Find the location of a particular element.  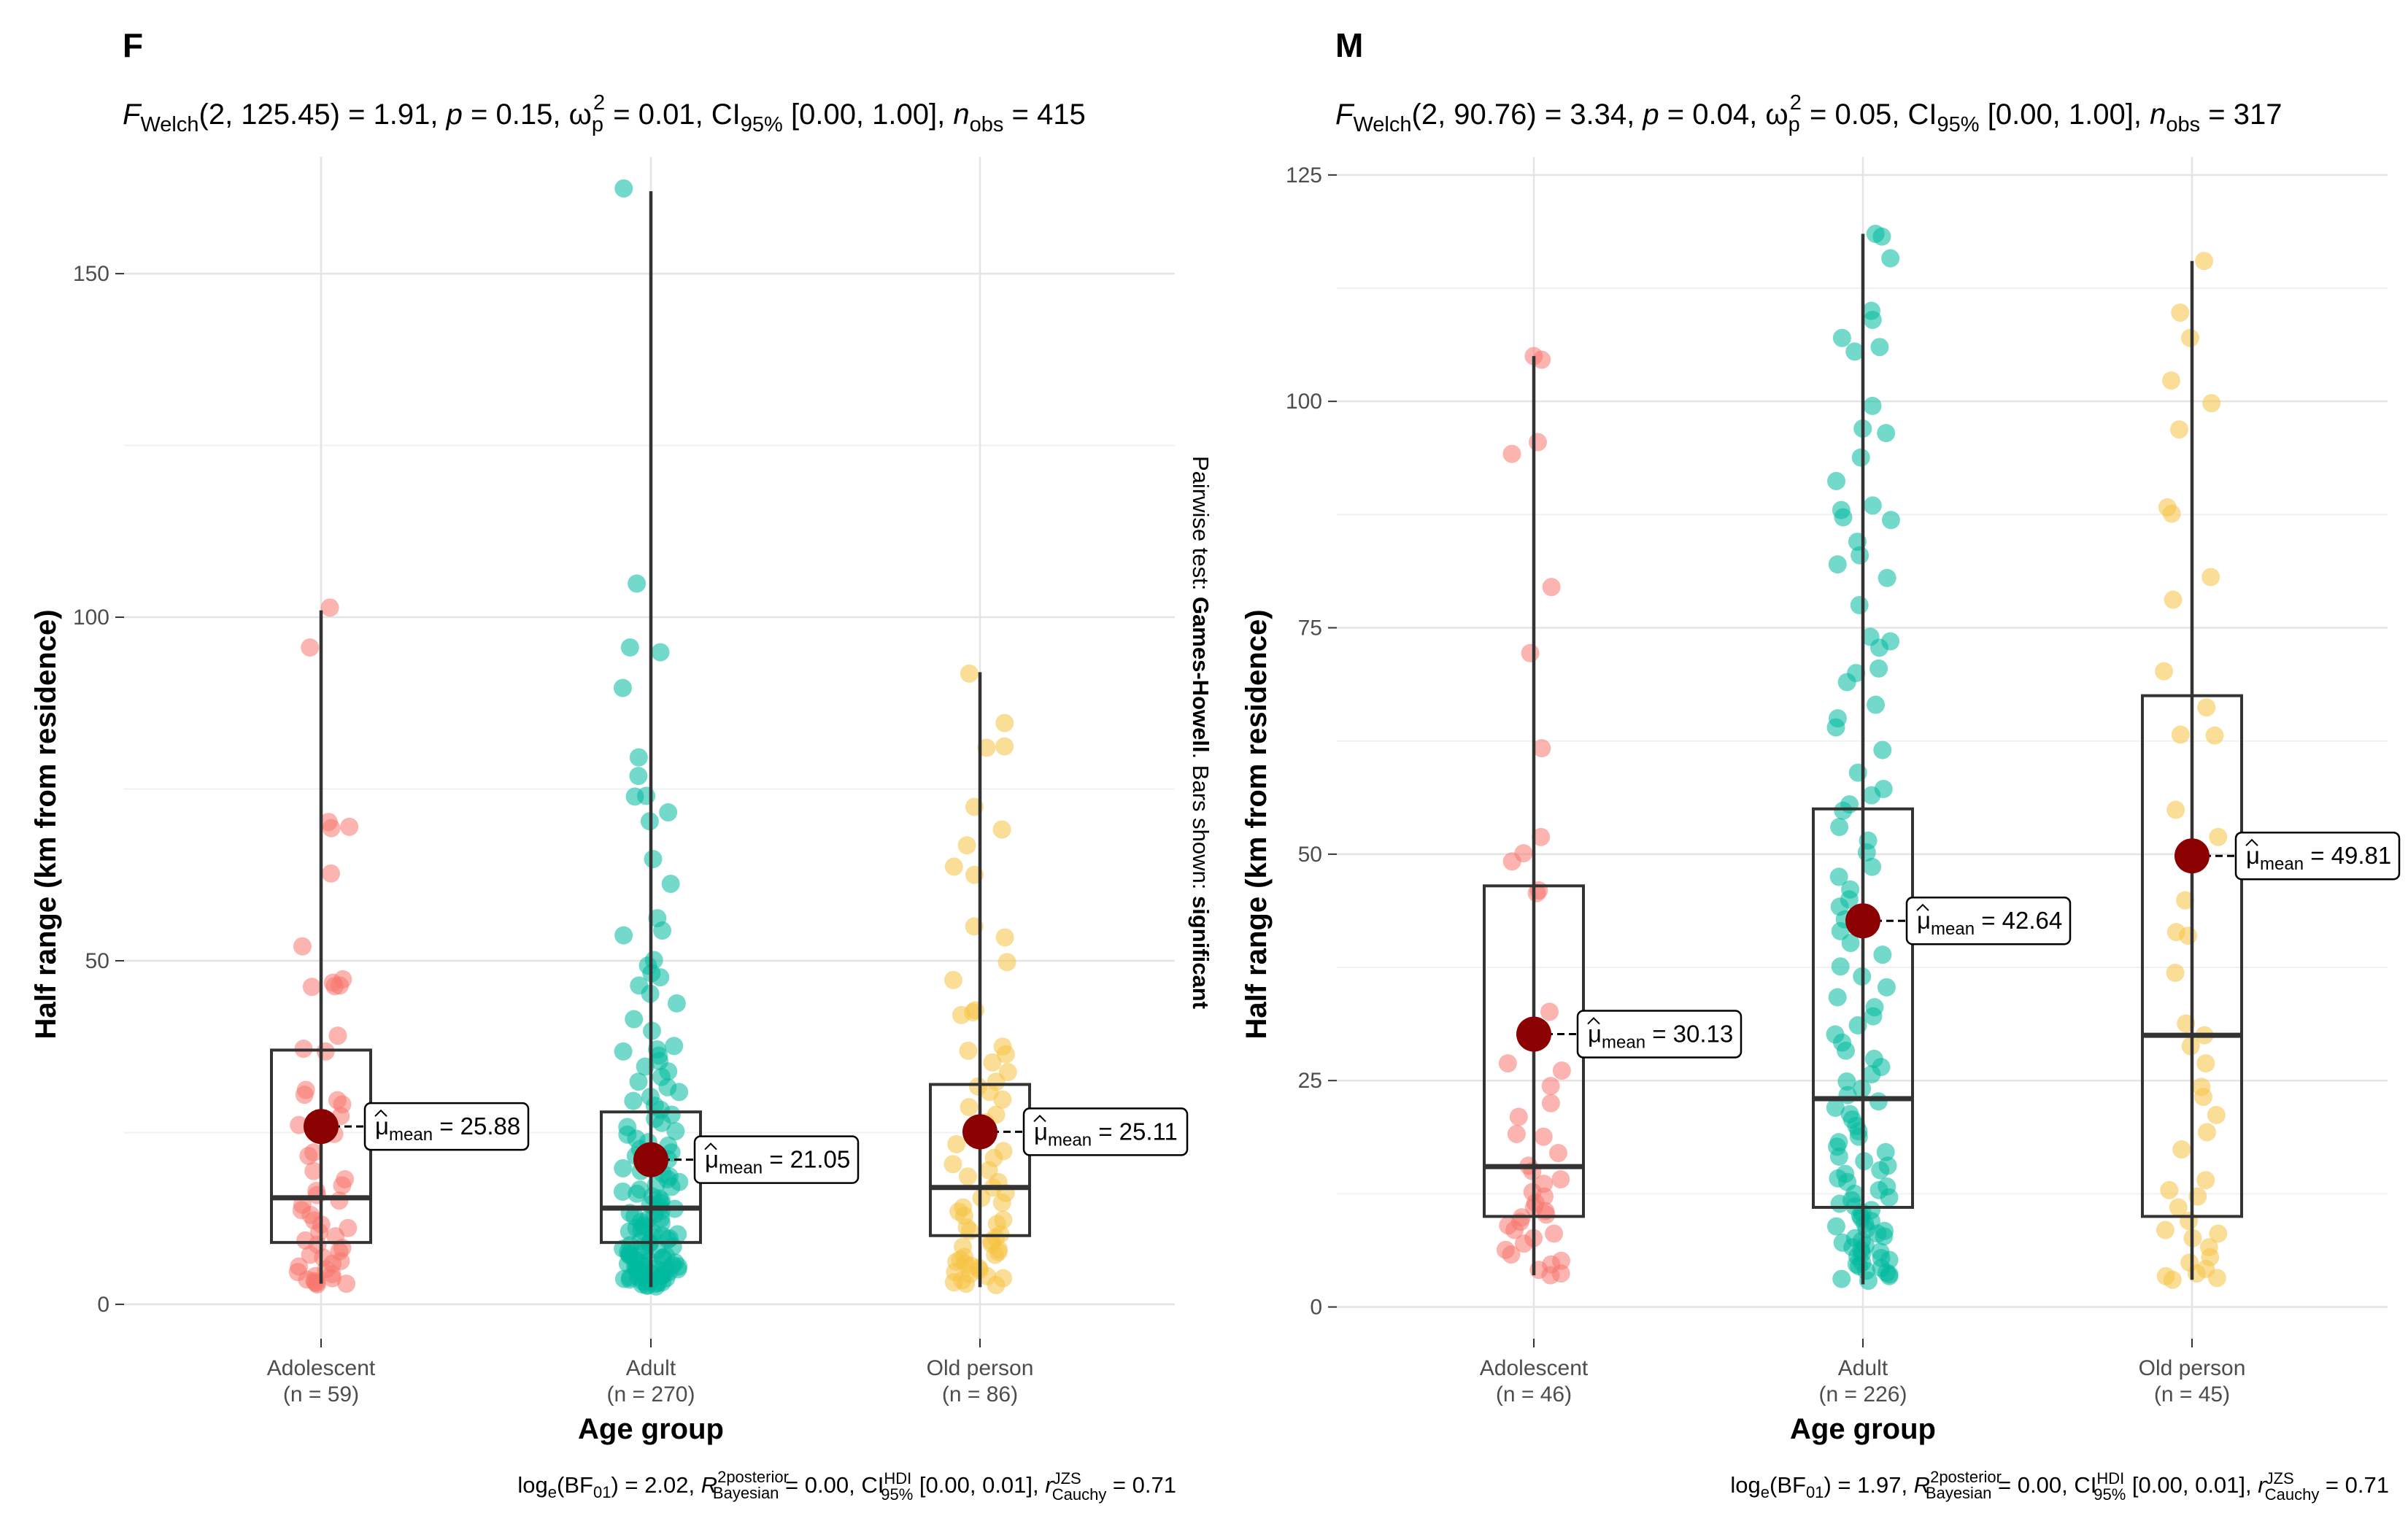

panel-f-box-old-person is located at coordinates (980, 1160).